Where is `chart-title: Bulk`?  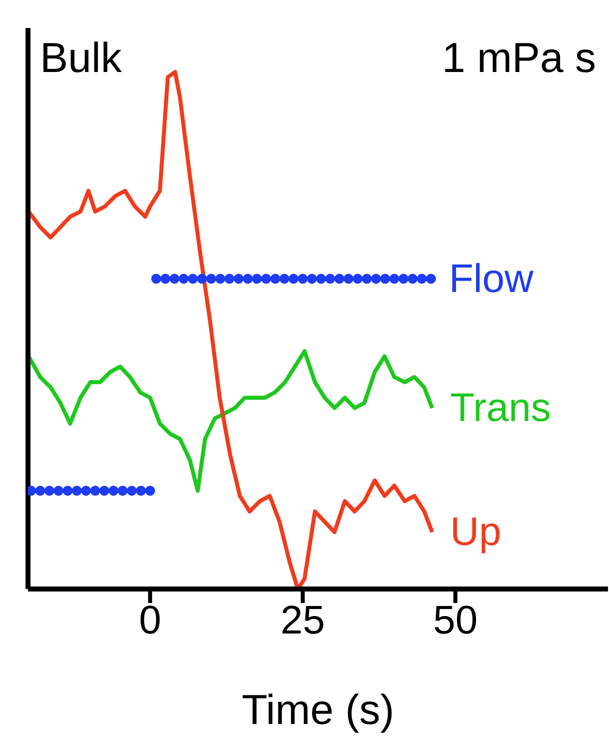
chart-title: Bulk is located at coordinates (81, 58).